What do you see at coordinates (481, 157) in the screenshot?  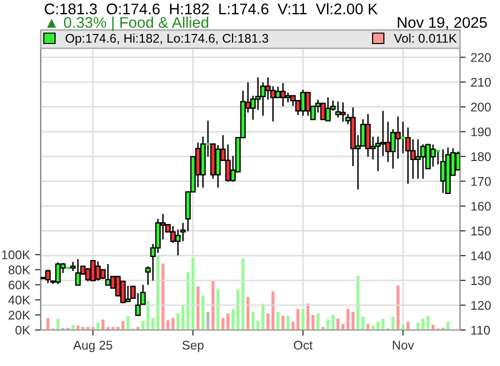 I see `y-tick-label: 180` at bounding box center [481, 157].